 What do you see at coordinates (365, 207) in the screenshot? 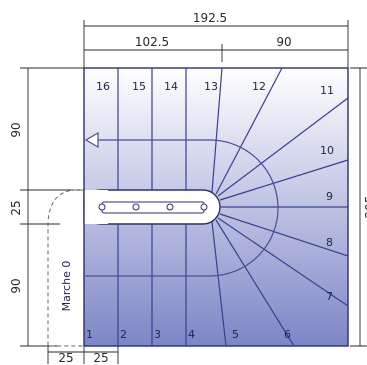
I see `dim-height-label: 205` at bounding box center [365, 207].